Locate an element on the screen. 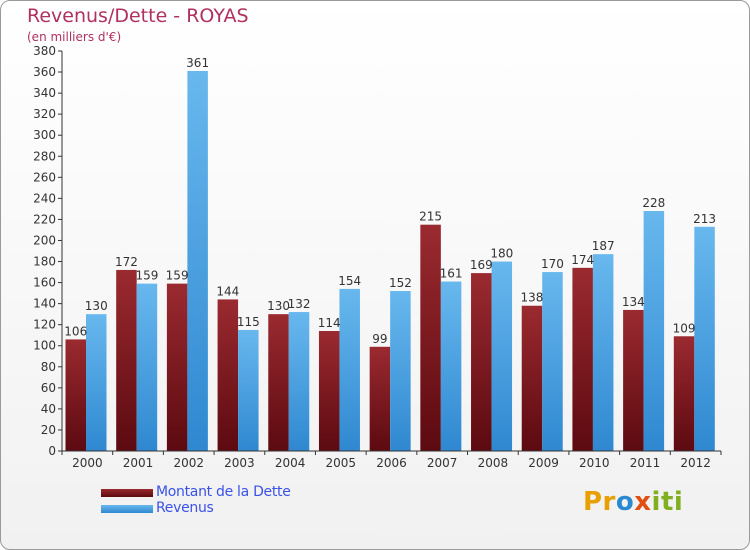 The image size is (750, 550). data-label: 114 is located at coordinates (329, 323).